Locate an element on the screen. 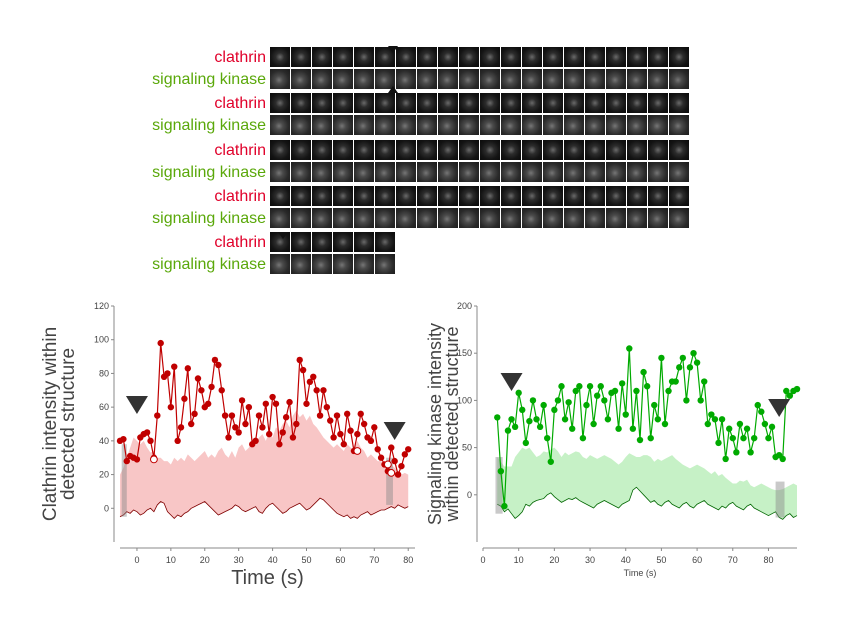 Image resolution: width=866 pixels, height=629 pixels. edge-shade is located at coordinates (499, 485).